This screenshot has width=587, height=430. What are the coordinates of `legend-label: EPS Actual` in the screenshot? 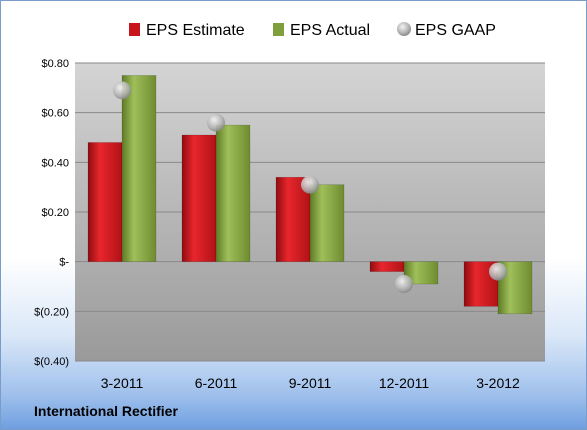 It's located at (330, 30).